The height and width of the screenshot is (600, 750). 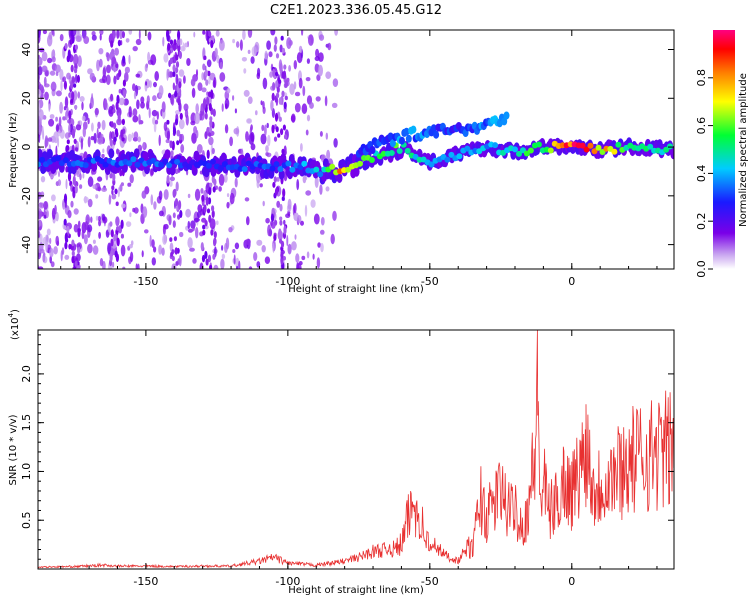 I want to click on spectrogram-ridge-halo, so click(x=136, y=153).